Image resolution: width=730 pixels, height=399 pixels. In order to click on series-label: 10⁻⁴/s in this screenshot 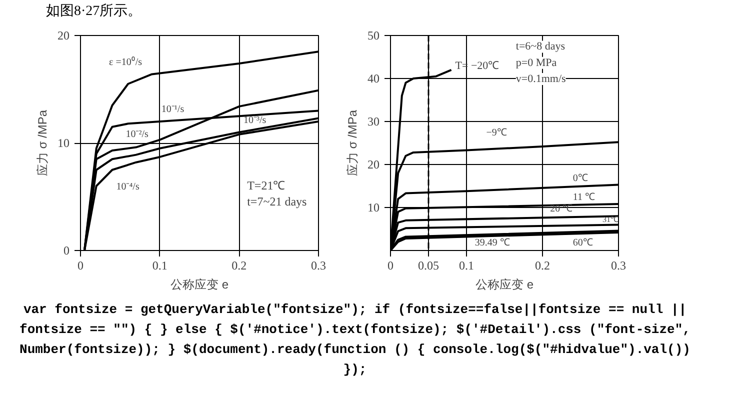, I will do `click(128, 186)`.